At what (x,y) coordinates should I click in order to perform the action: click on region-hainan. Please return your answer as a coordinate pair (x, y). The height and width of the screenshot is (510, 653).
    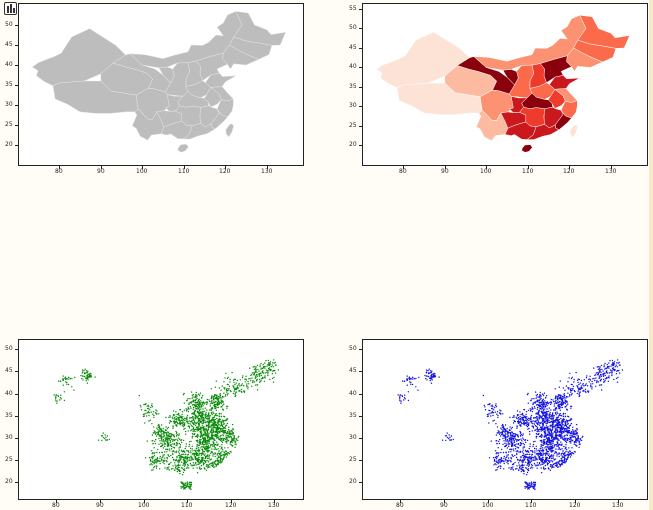
    Looking at the image, I should click on (527, 148).